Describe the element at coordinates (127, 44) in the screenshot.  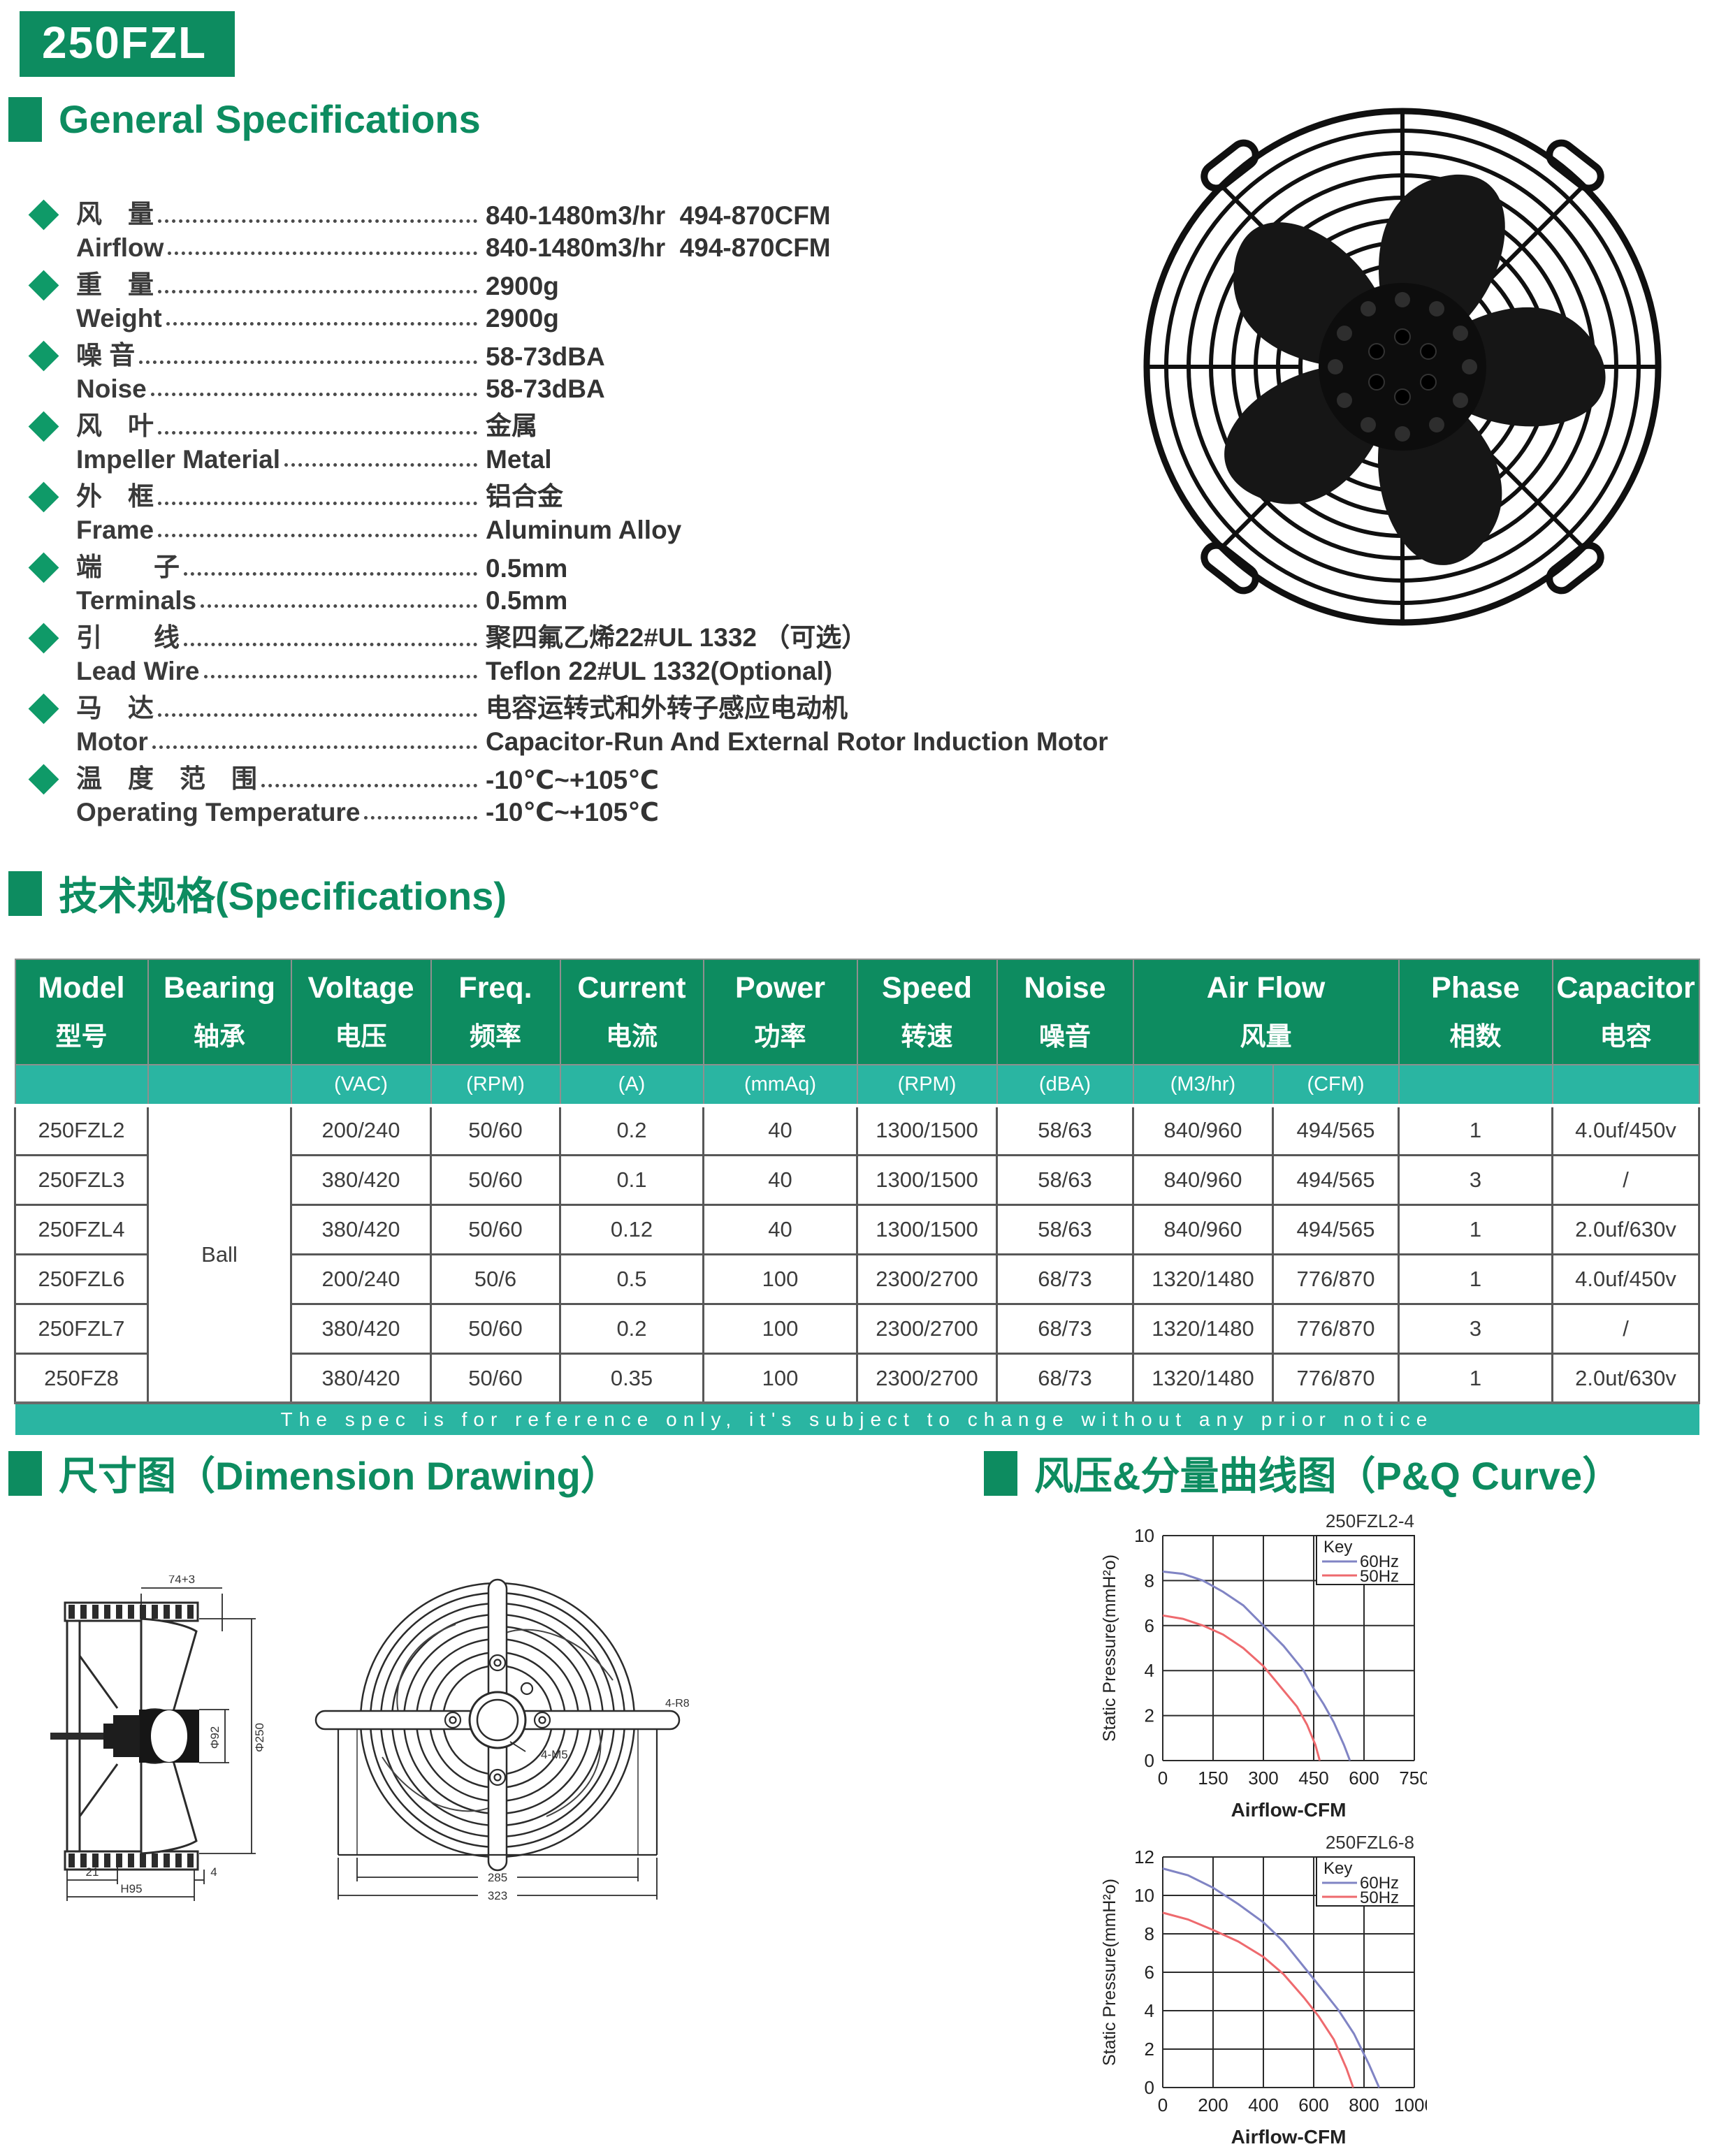
I see `model-badge: 250FZL` at that location.